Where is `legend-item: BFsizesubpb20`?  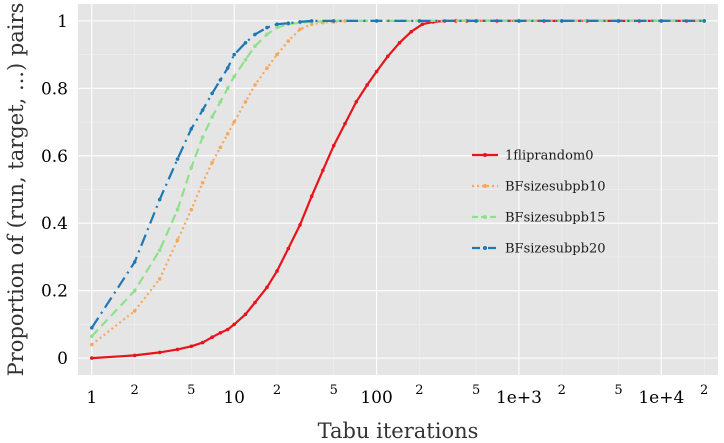
legend-item: BFsizesubpb20 is located at coordinates (539, 249).